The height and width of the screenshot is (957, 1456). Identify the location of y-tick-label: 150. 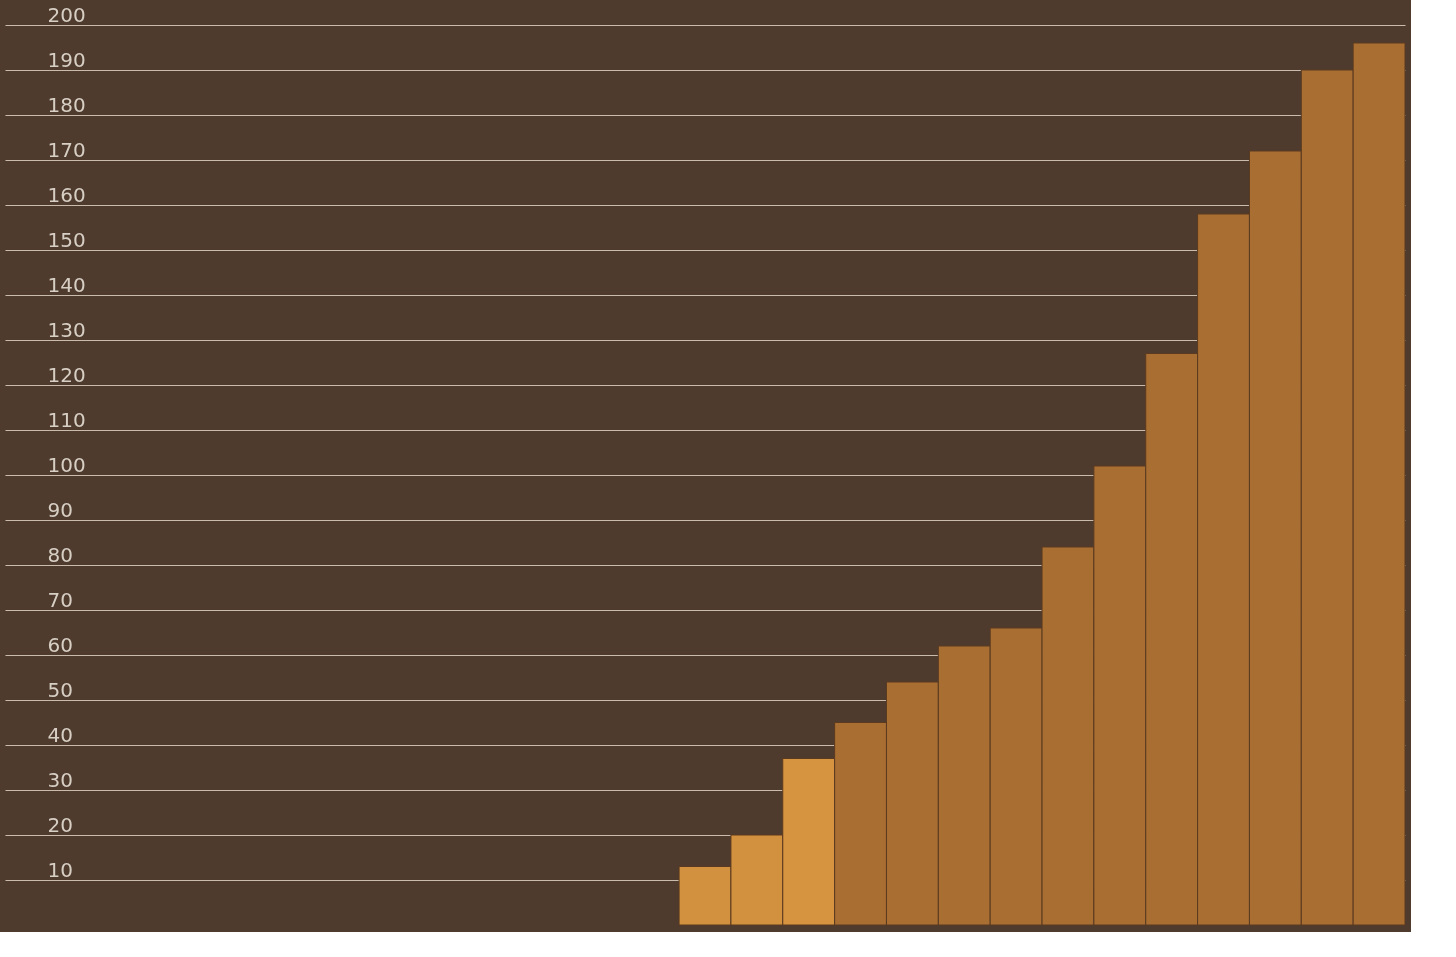
(66, 239).